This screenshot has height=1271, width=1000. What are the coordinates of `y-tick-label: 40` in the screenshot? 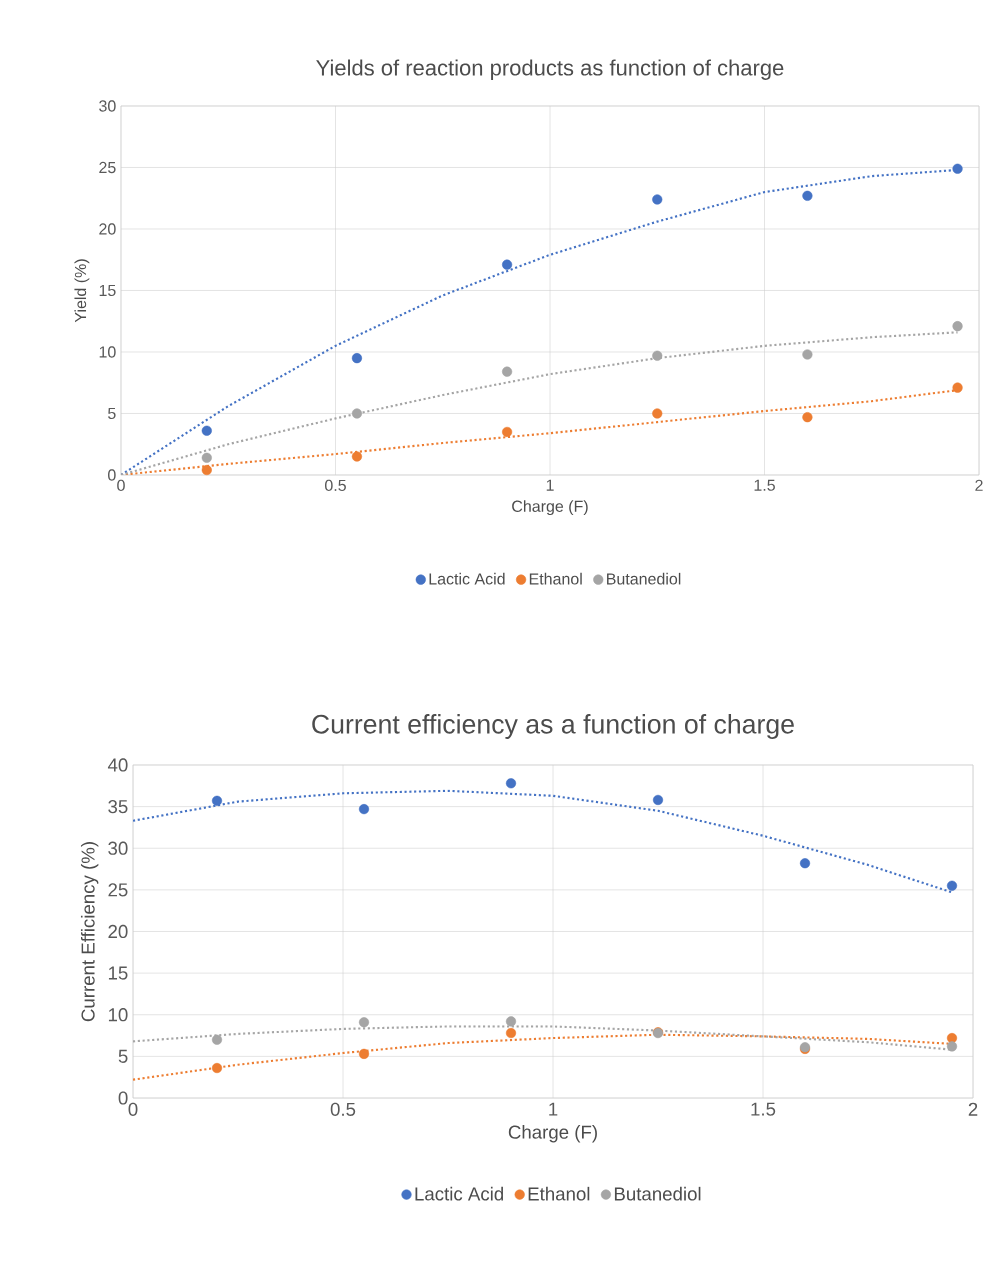 It's located at (117, 765).